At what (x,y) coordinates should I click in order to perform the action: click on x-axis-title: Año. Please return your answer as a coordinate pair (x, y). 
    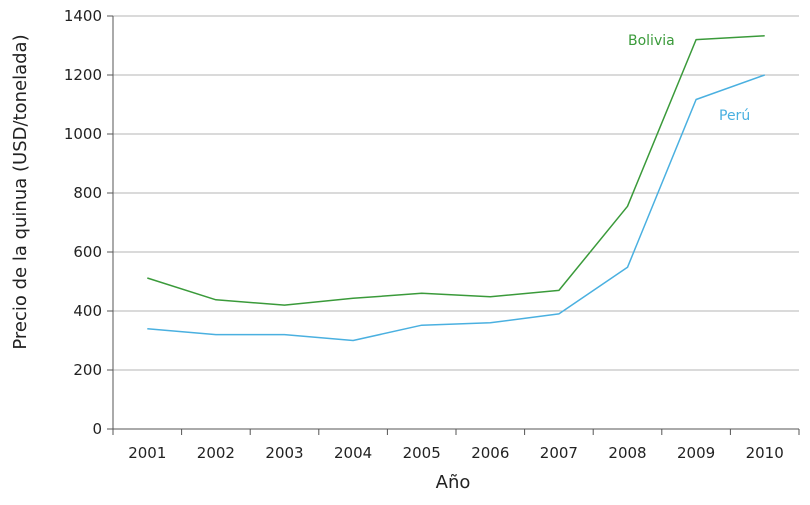
    Looking at the image, I should click on (453, 482).